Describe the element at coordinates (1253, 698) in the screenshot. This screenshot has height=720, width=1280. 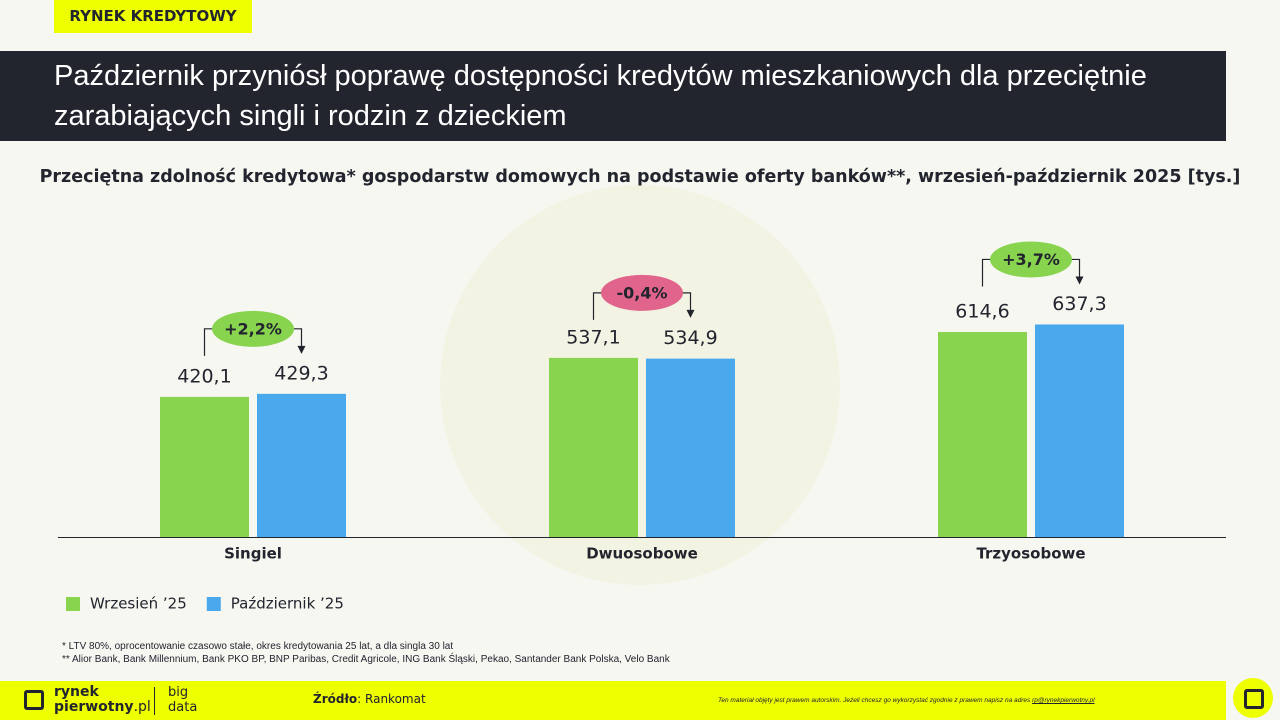
I see `corner-icon` at that location.